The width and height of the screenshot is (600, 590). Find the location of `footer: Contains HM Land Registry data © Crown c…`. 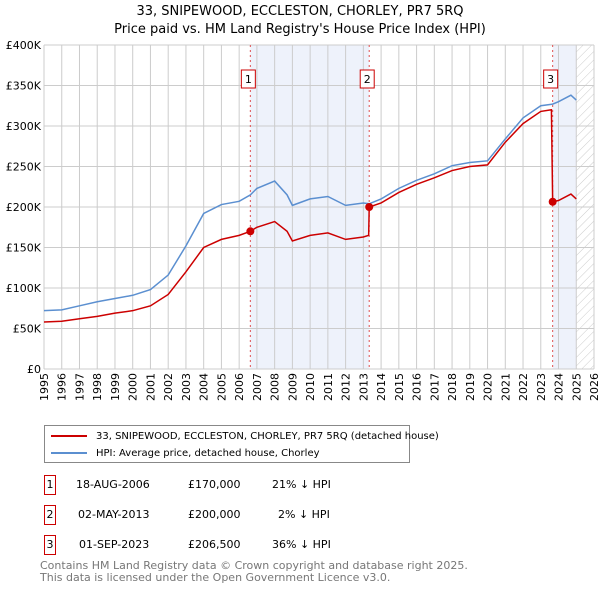

footer: Contains HM Land Registry data © Crown c… is located at coordinates (254, 572).